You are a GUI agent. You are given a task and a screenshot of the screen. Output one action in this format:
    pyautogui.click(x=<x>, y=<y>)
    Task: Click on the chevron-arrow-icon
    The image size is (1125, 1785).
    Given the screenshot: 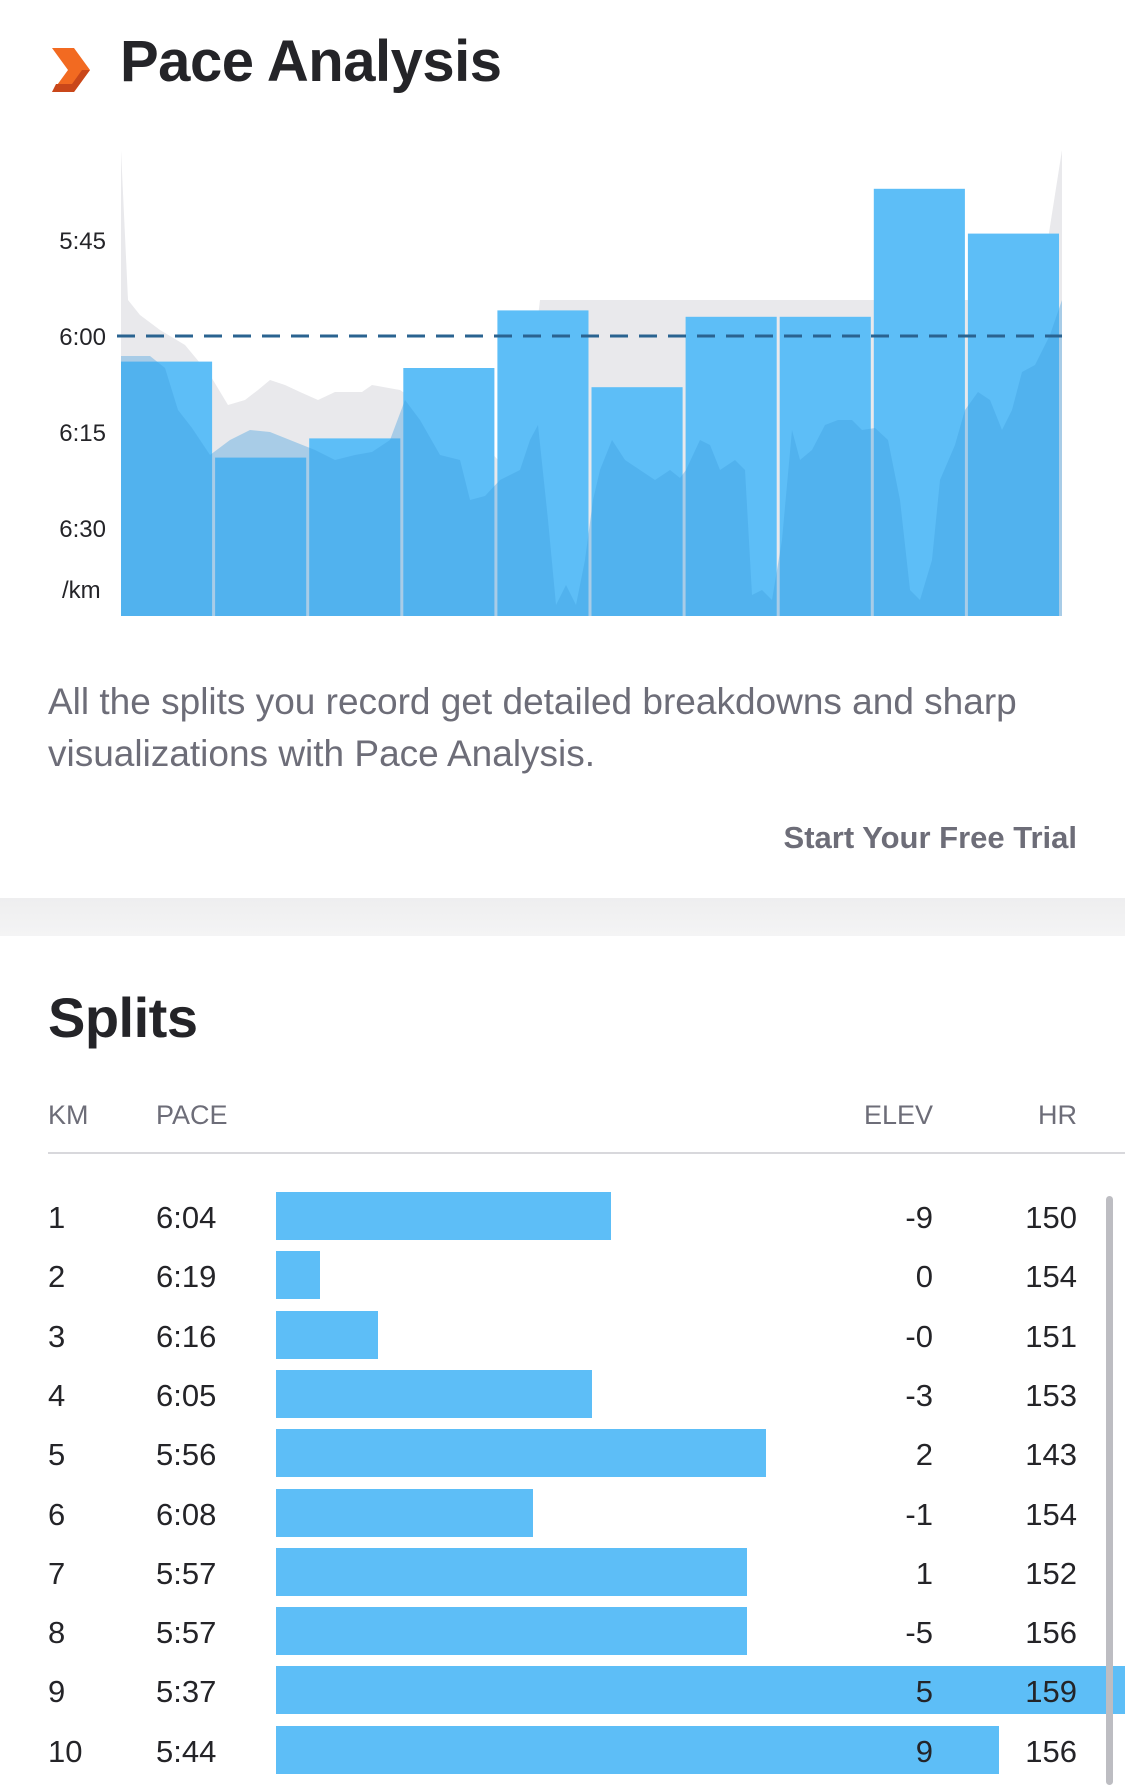 What is the action you would take?
    pyautogui.click(x=71, y=70)
    